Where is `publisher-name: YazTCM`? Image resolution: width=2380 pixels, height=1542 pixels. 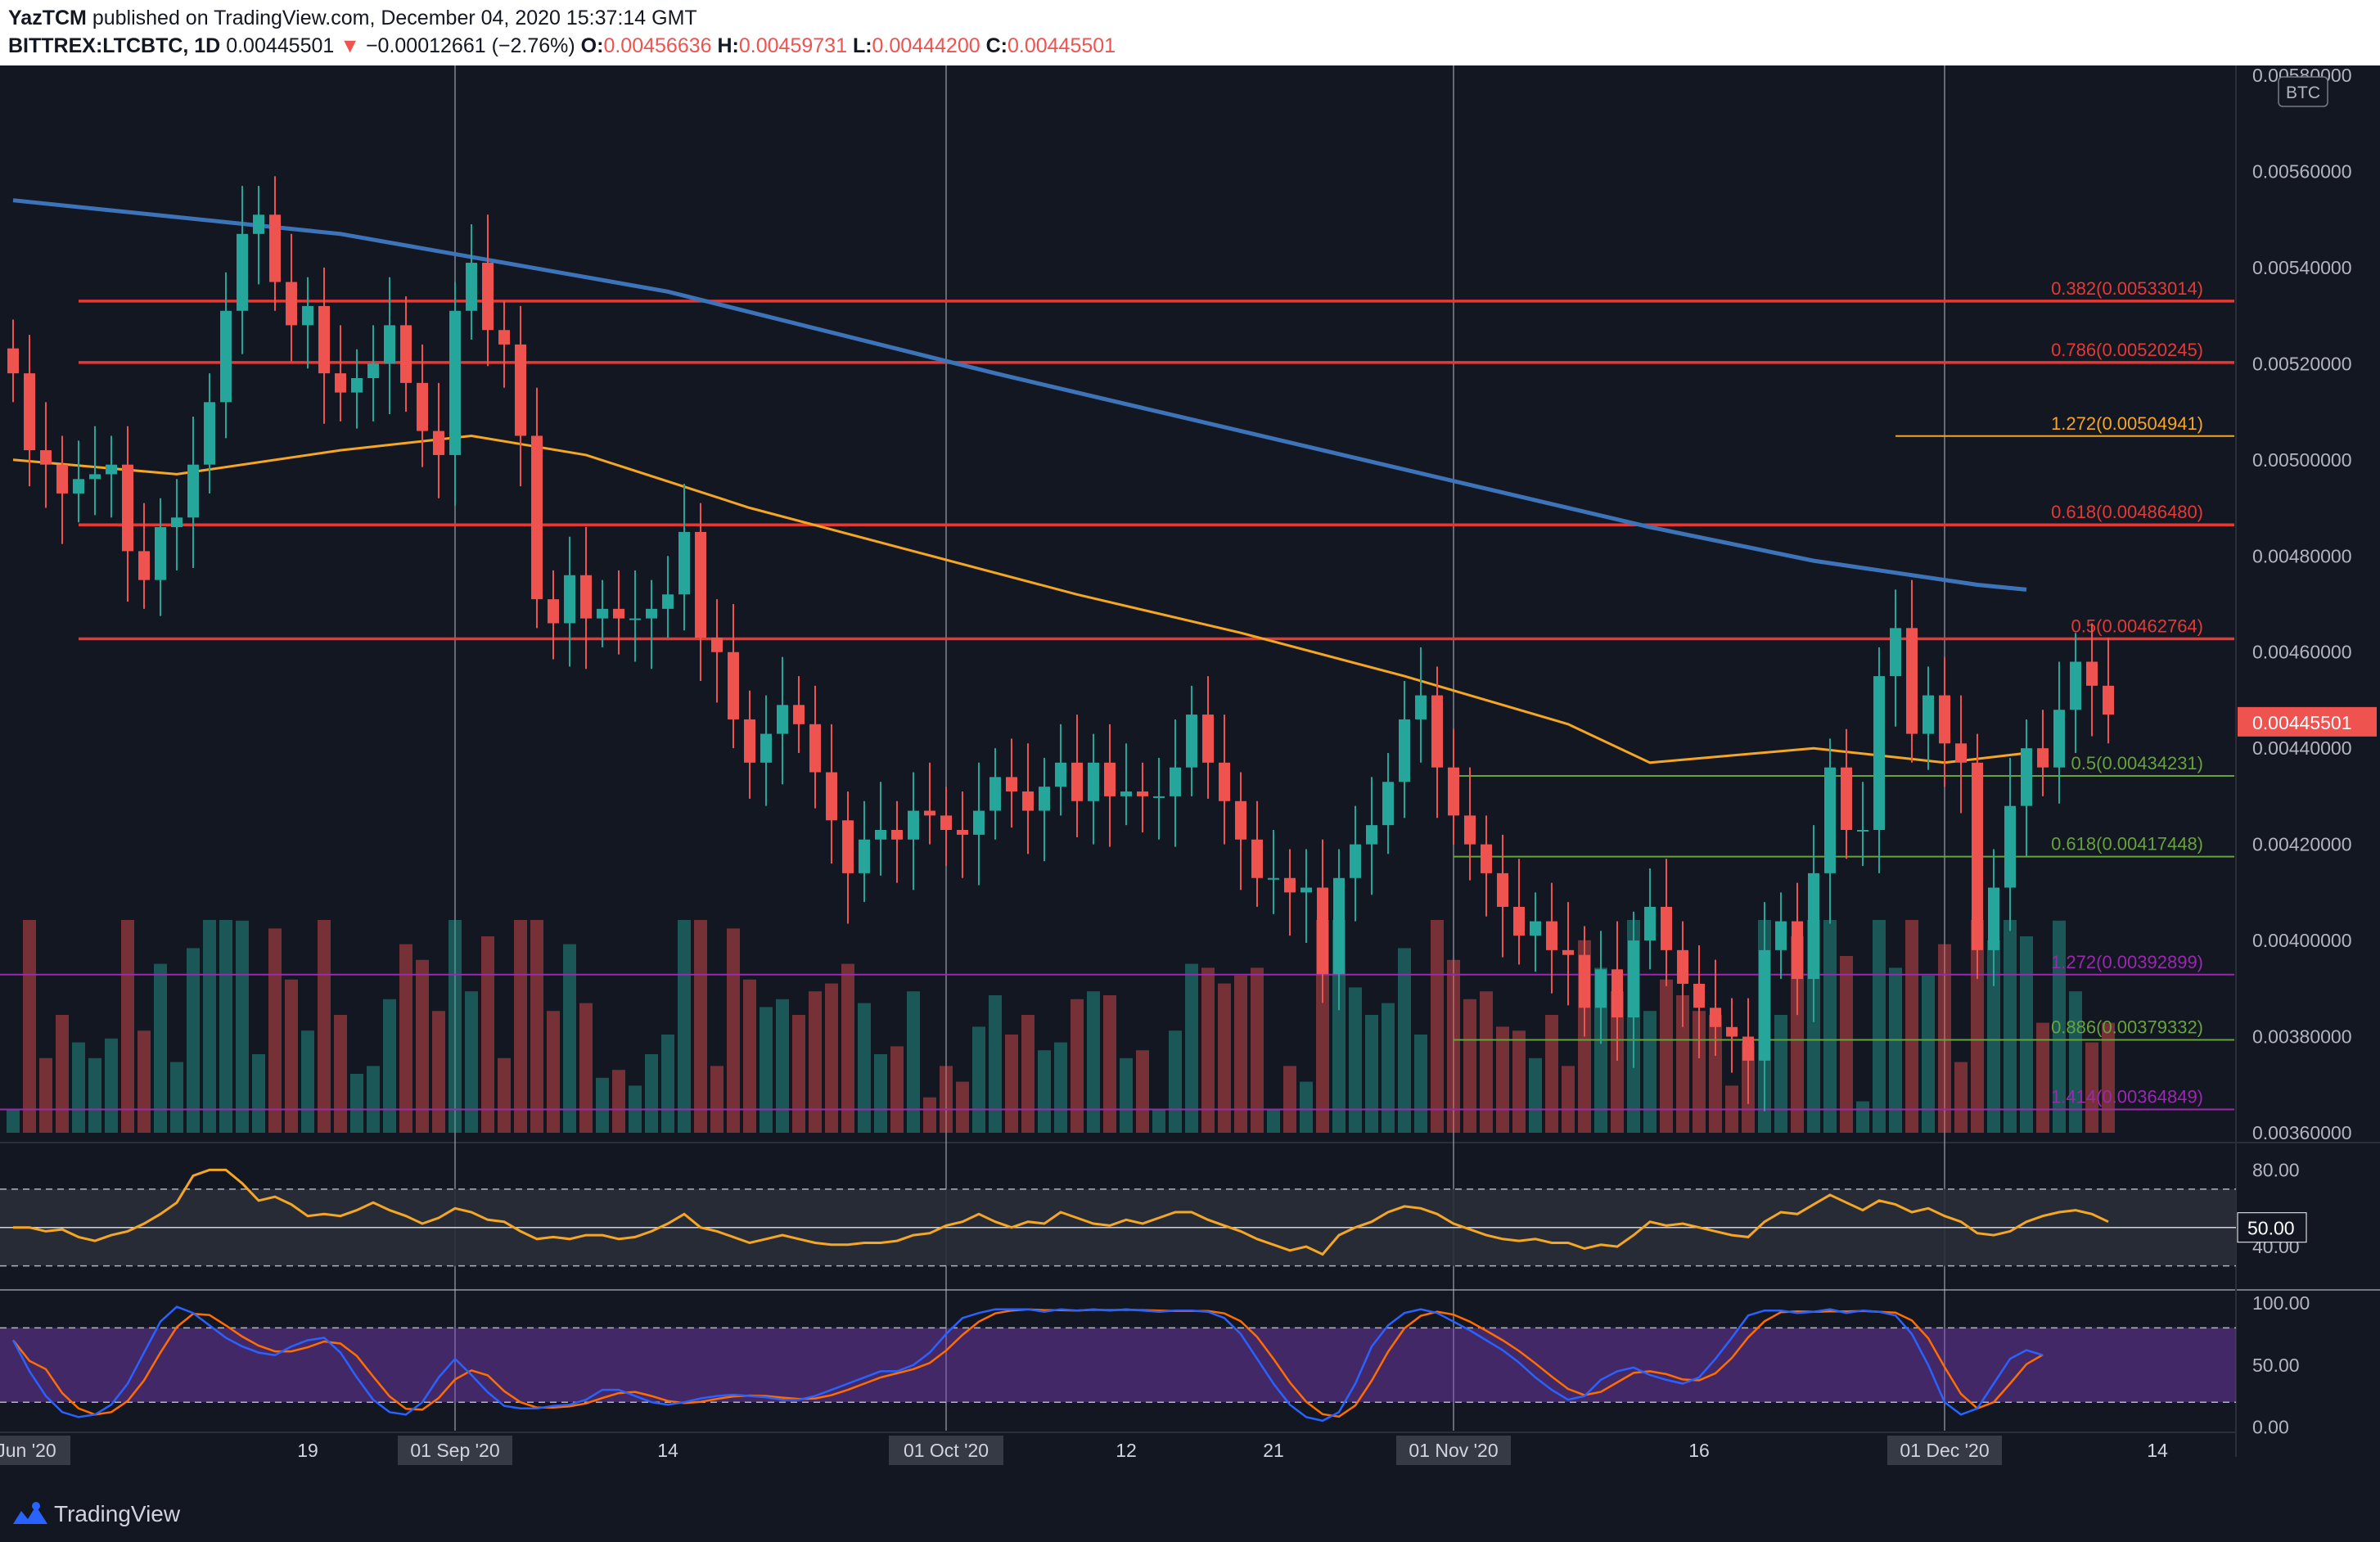 publisher-name: YazTCM is located at coordinates (48, 18).